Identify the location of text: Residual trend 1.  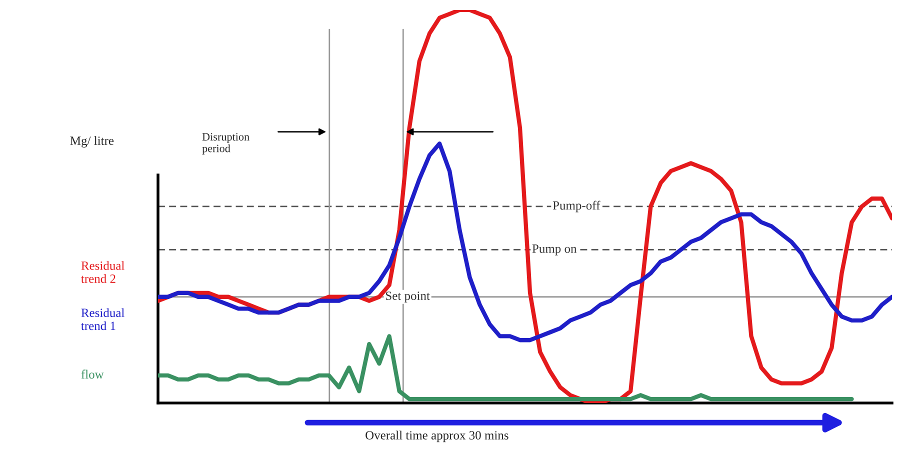
(102, 319).